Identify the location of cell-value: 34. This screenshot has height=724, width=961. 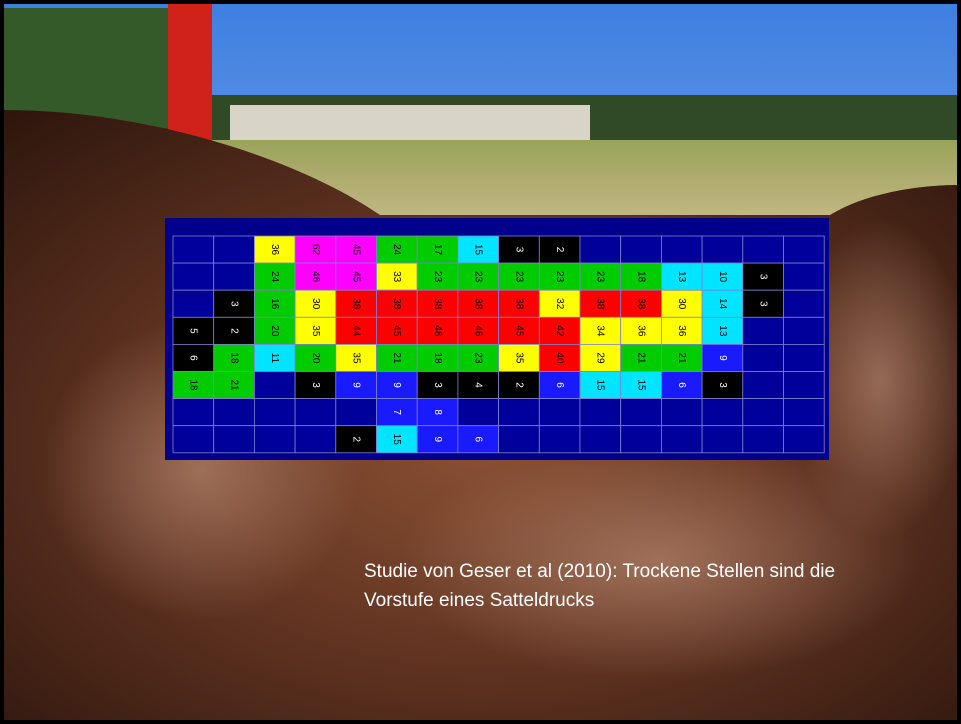
(600, 331).